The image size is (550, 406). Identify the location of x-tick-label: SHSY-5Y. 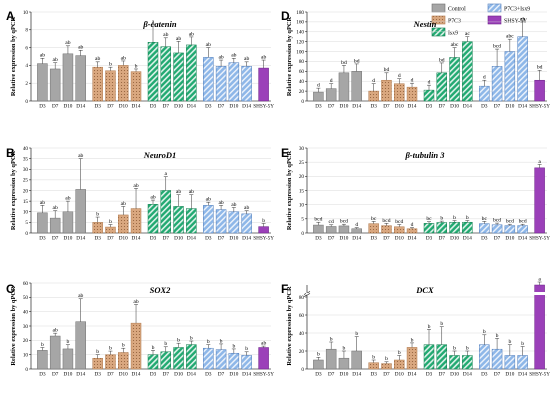
(263, 375).